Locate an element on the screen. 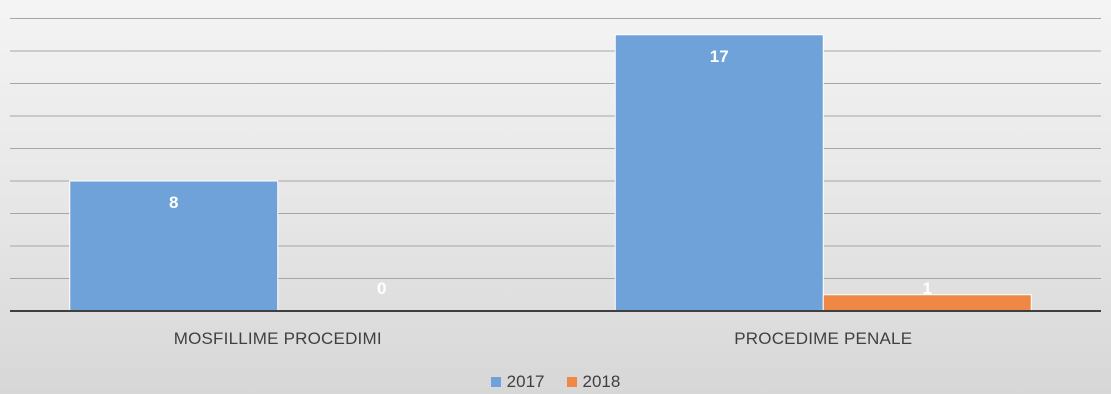 The width and height of the screenshot is (1111, 394). legend-label-2018: 2018 is located at coordinates (601, 381).